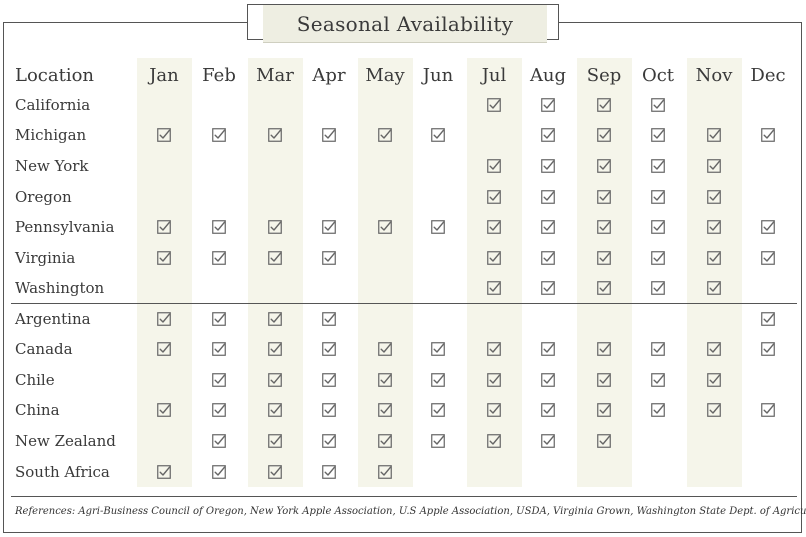 Image resolution: width=806 pixels, height=537 pixels. What do you see at coordinates (658, 75) in the screenshot?
I see `month-header-oct: Oct` at bounding box center [658, 75].